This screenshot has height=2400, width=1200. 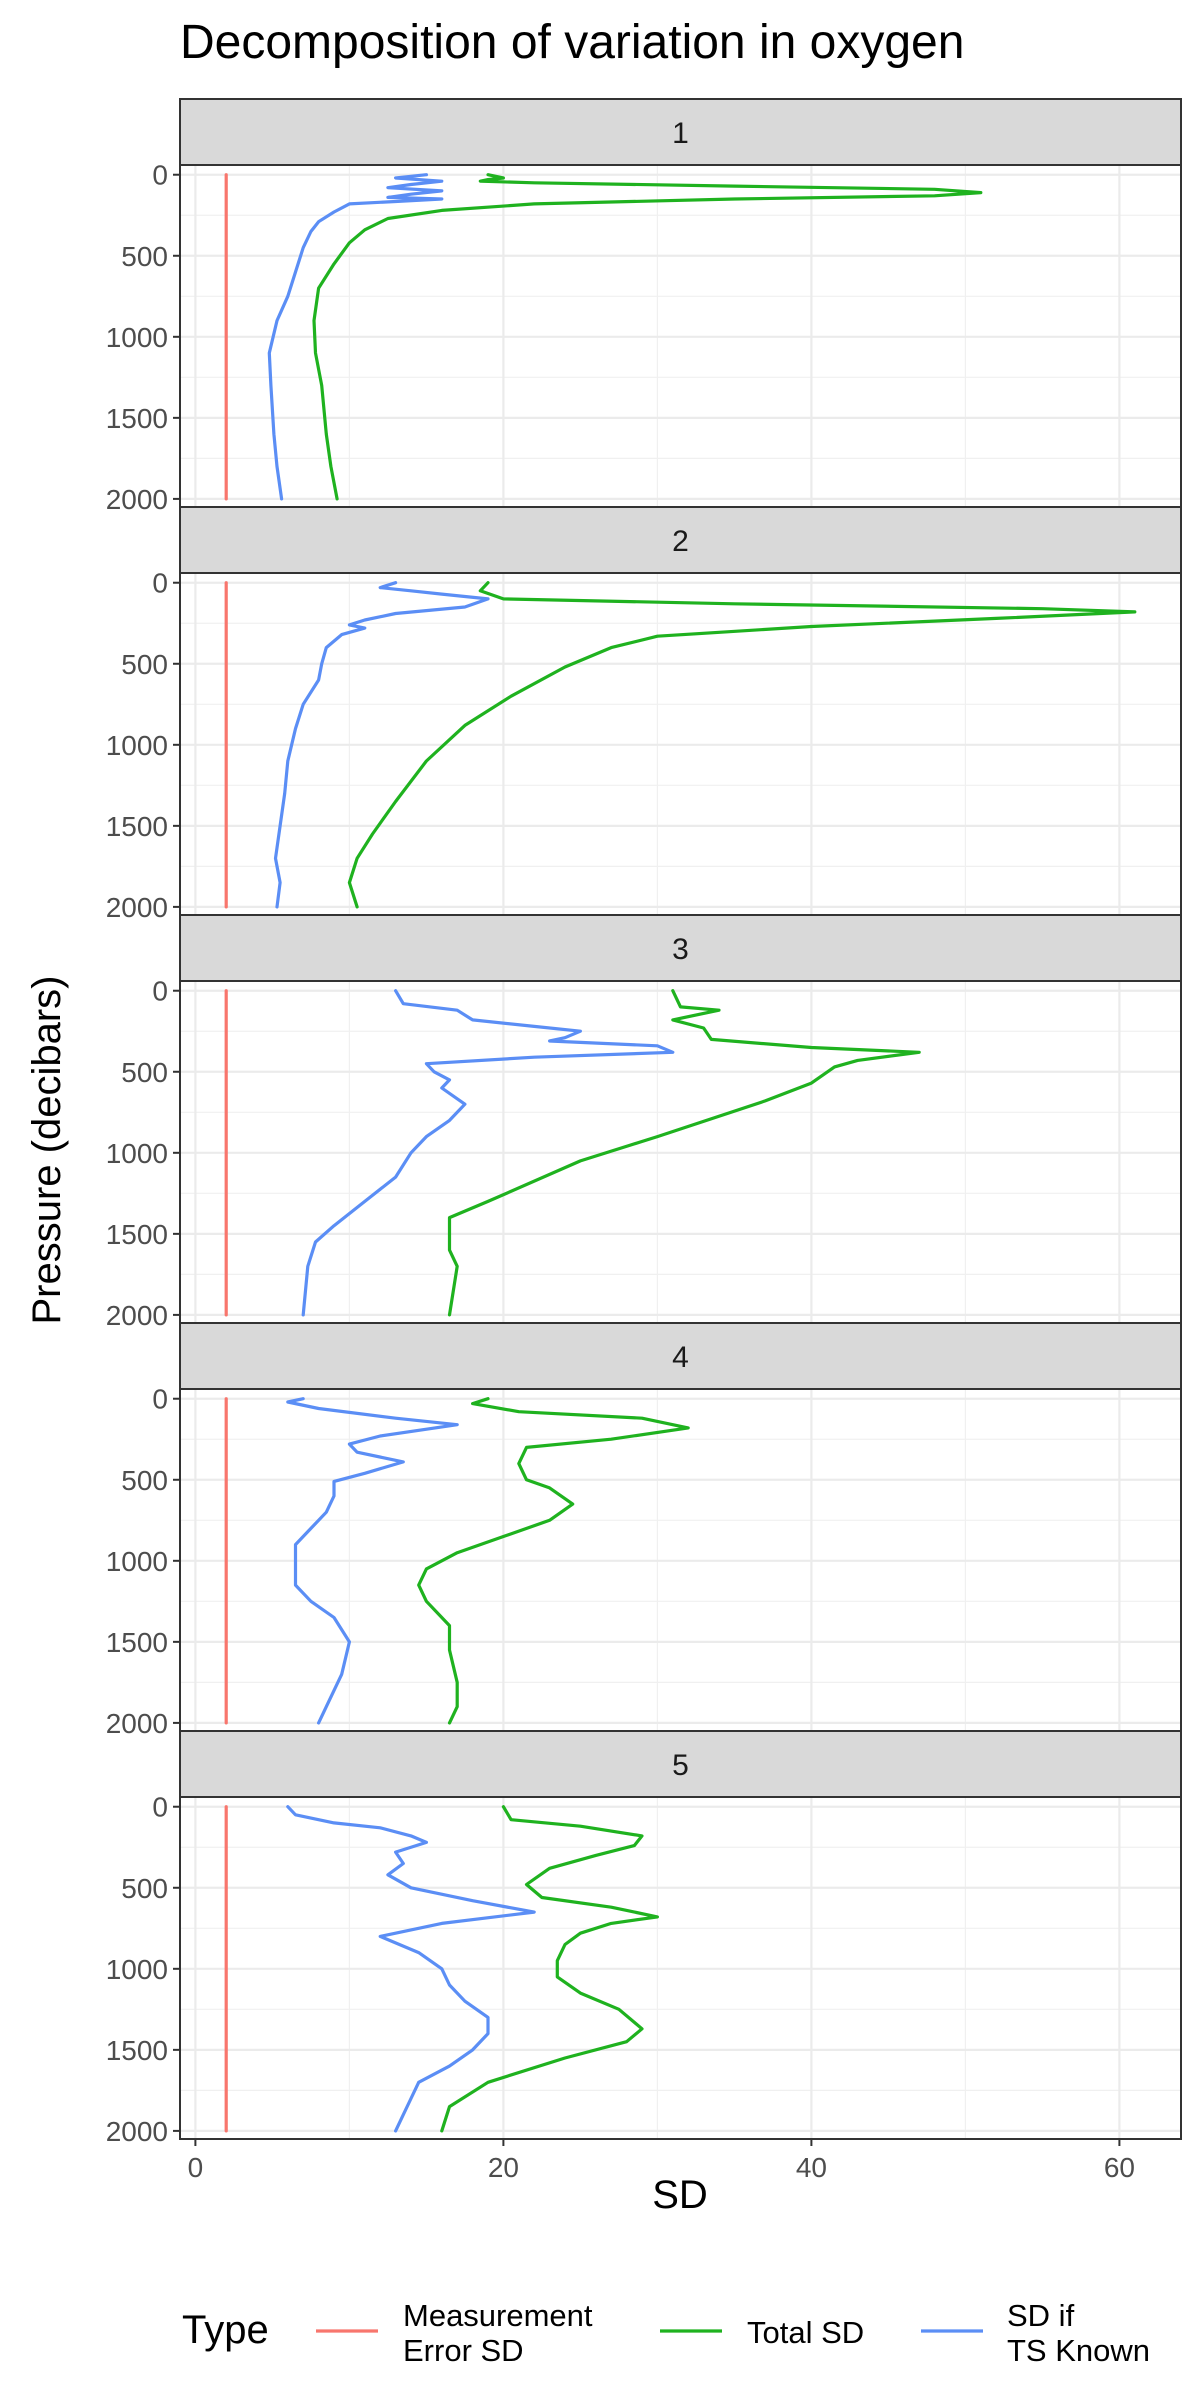 I want to click on legend-label: Total SD, so click(x=805, y=2332).